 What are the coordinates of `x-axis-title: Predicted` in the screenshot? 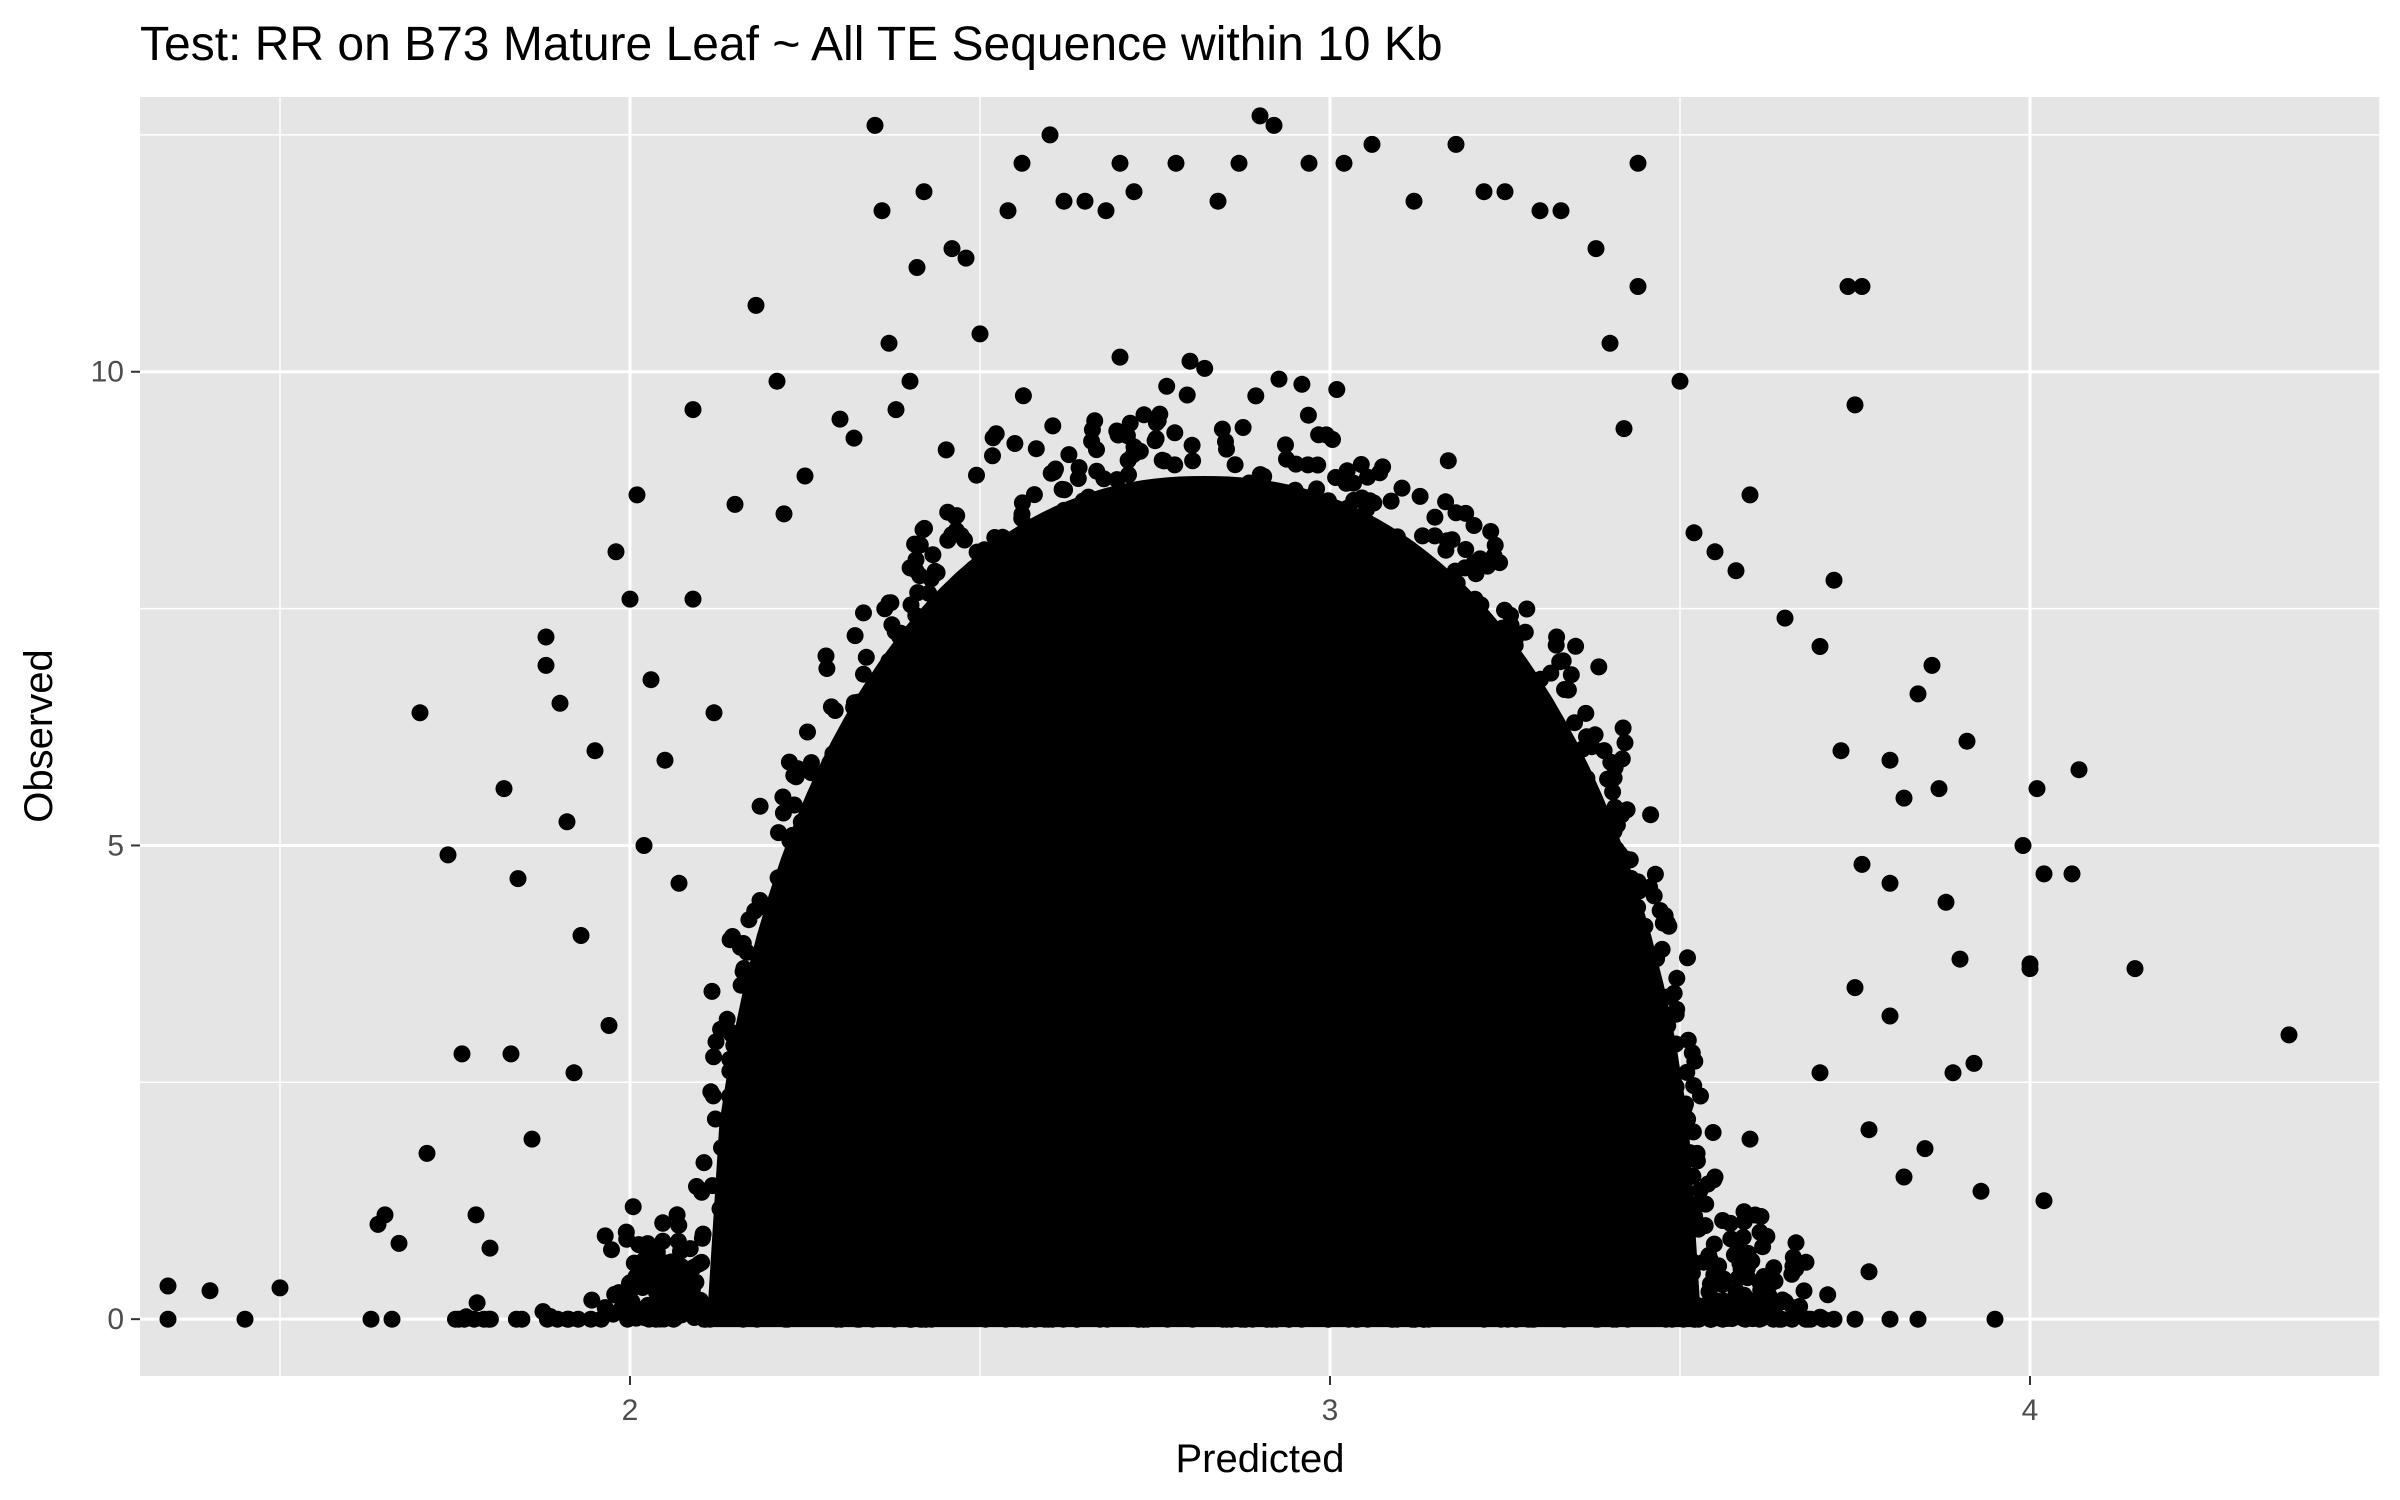 It's located at (1260, 1459).